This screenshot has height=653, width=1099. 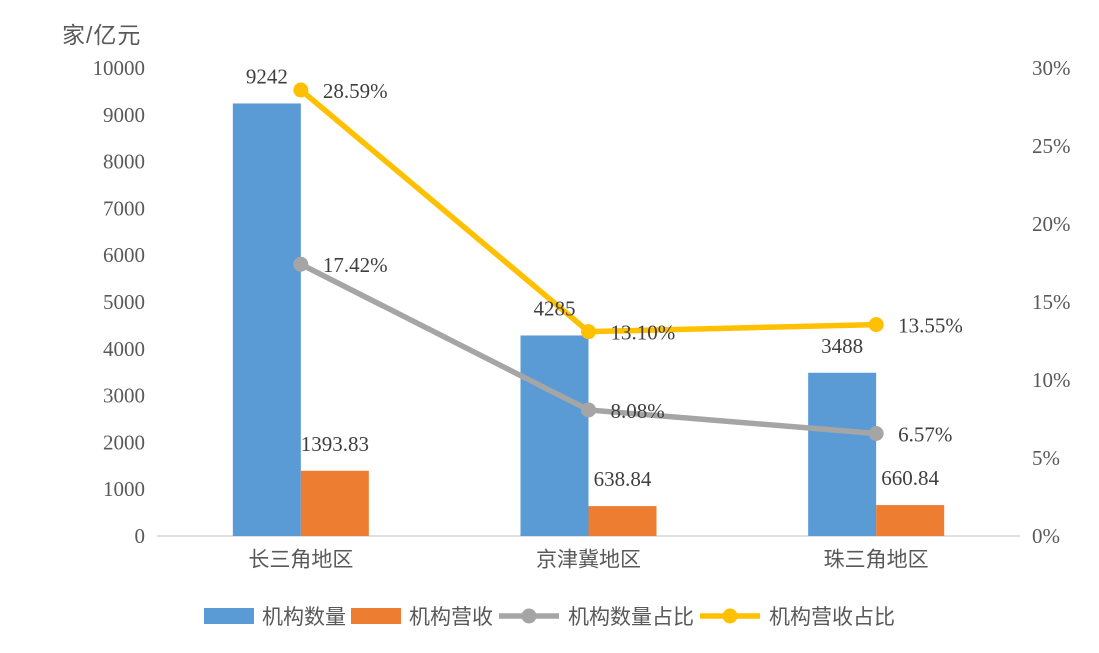 What do you see at coordinates (588, 560) in the screenshot?
I see `x-axis-category-label: 京津冀地区` at bounding box center [588, 560].